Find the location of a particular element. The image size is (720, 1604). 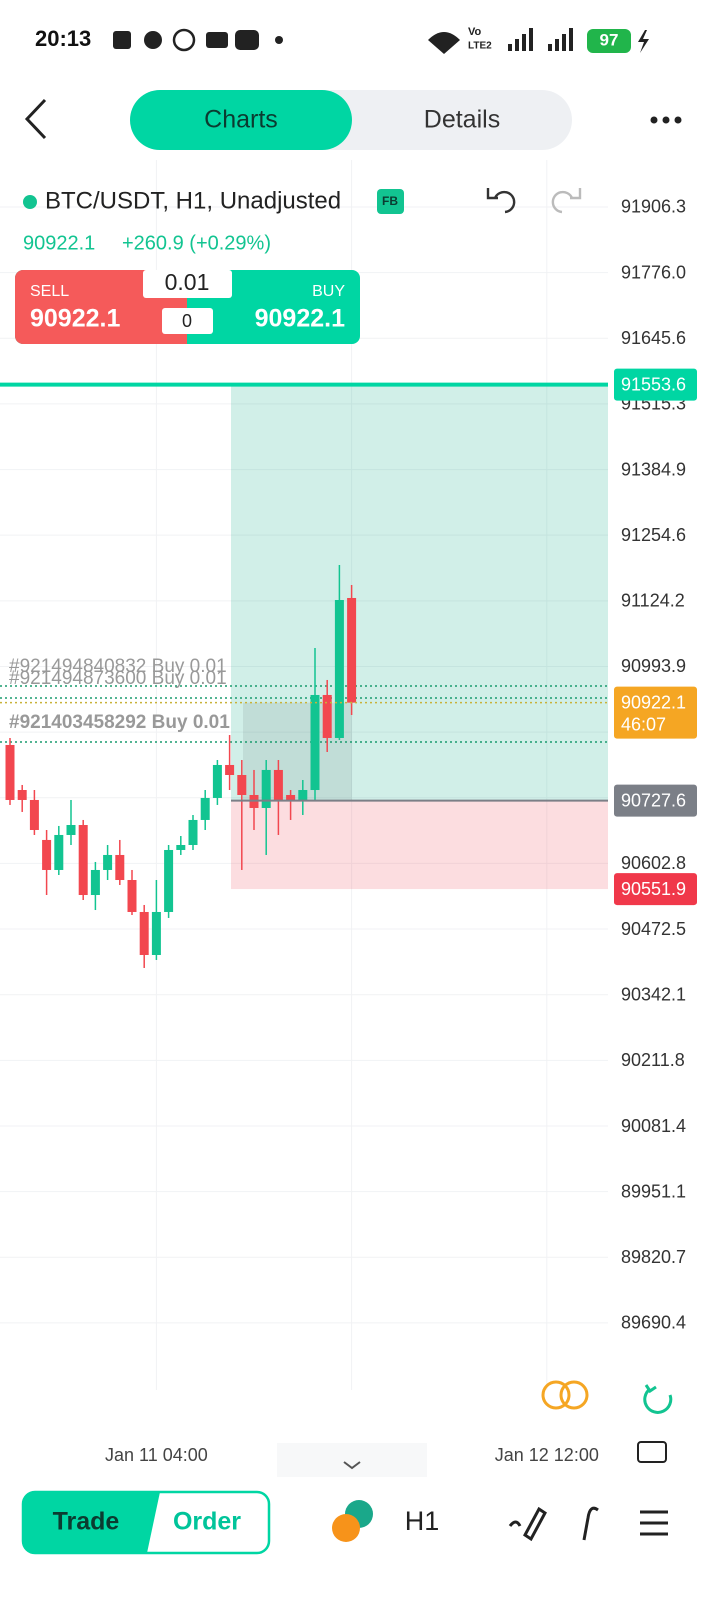

y-tick-label: 91906.3 is located at coordinates (653, 207).